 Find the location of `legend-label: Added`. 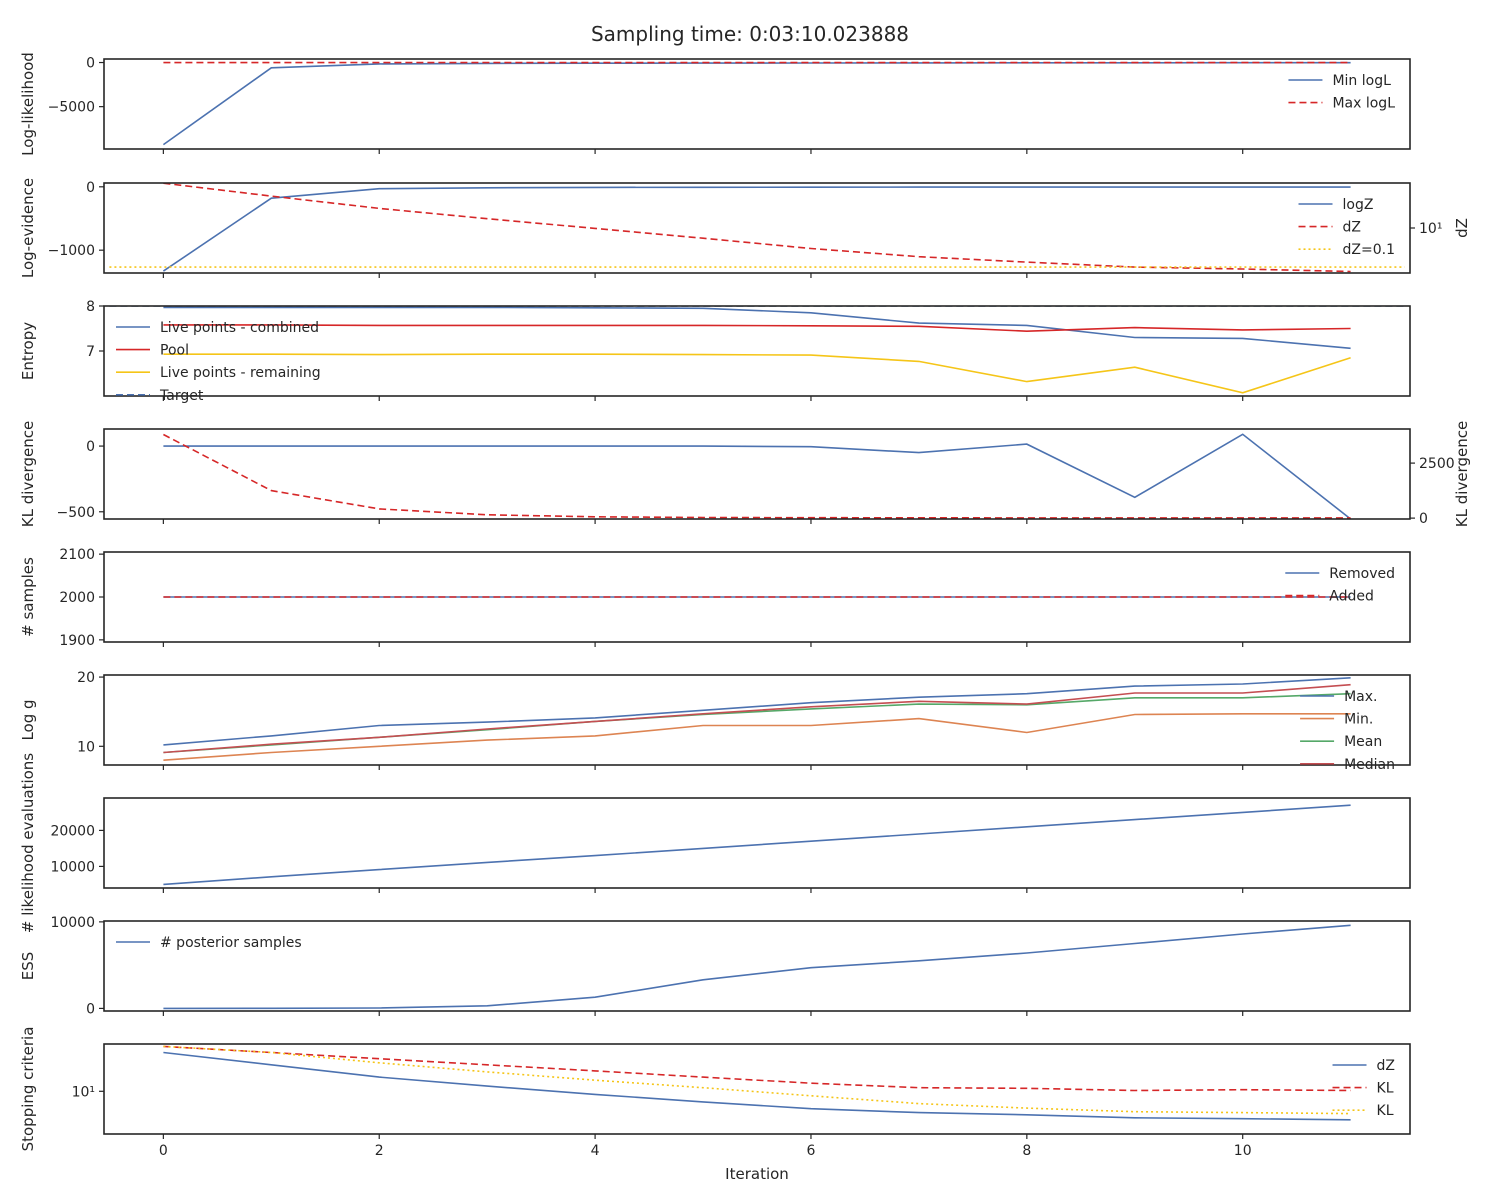

legend-label: Added is located at coordinates (1351, 597).